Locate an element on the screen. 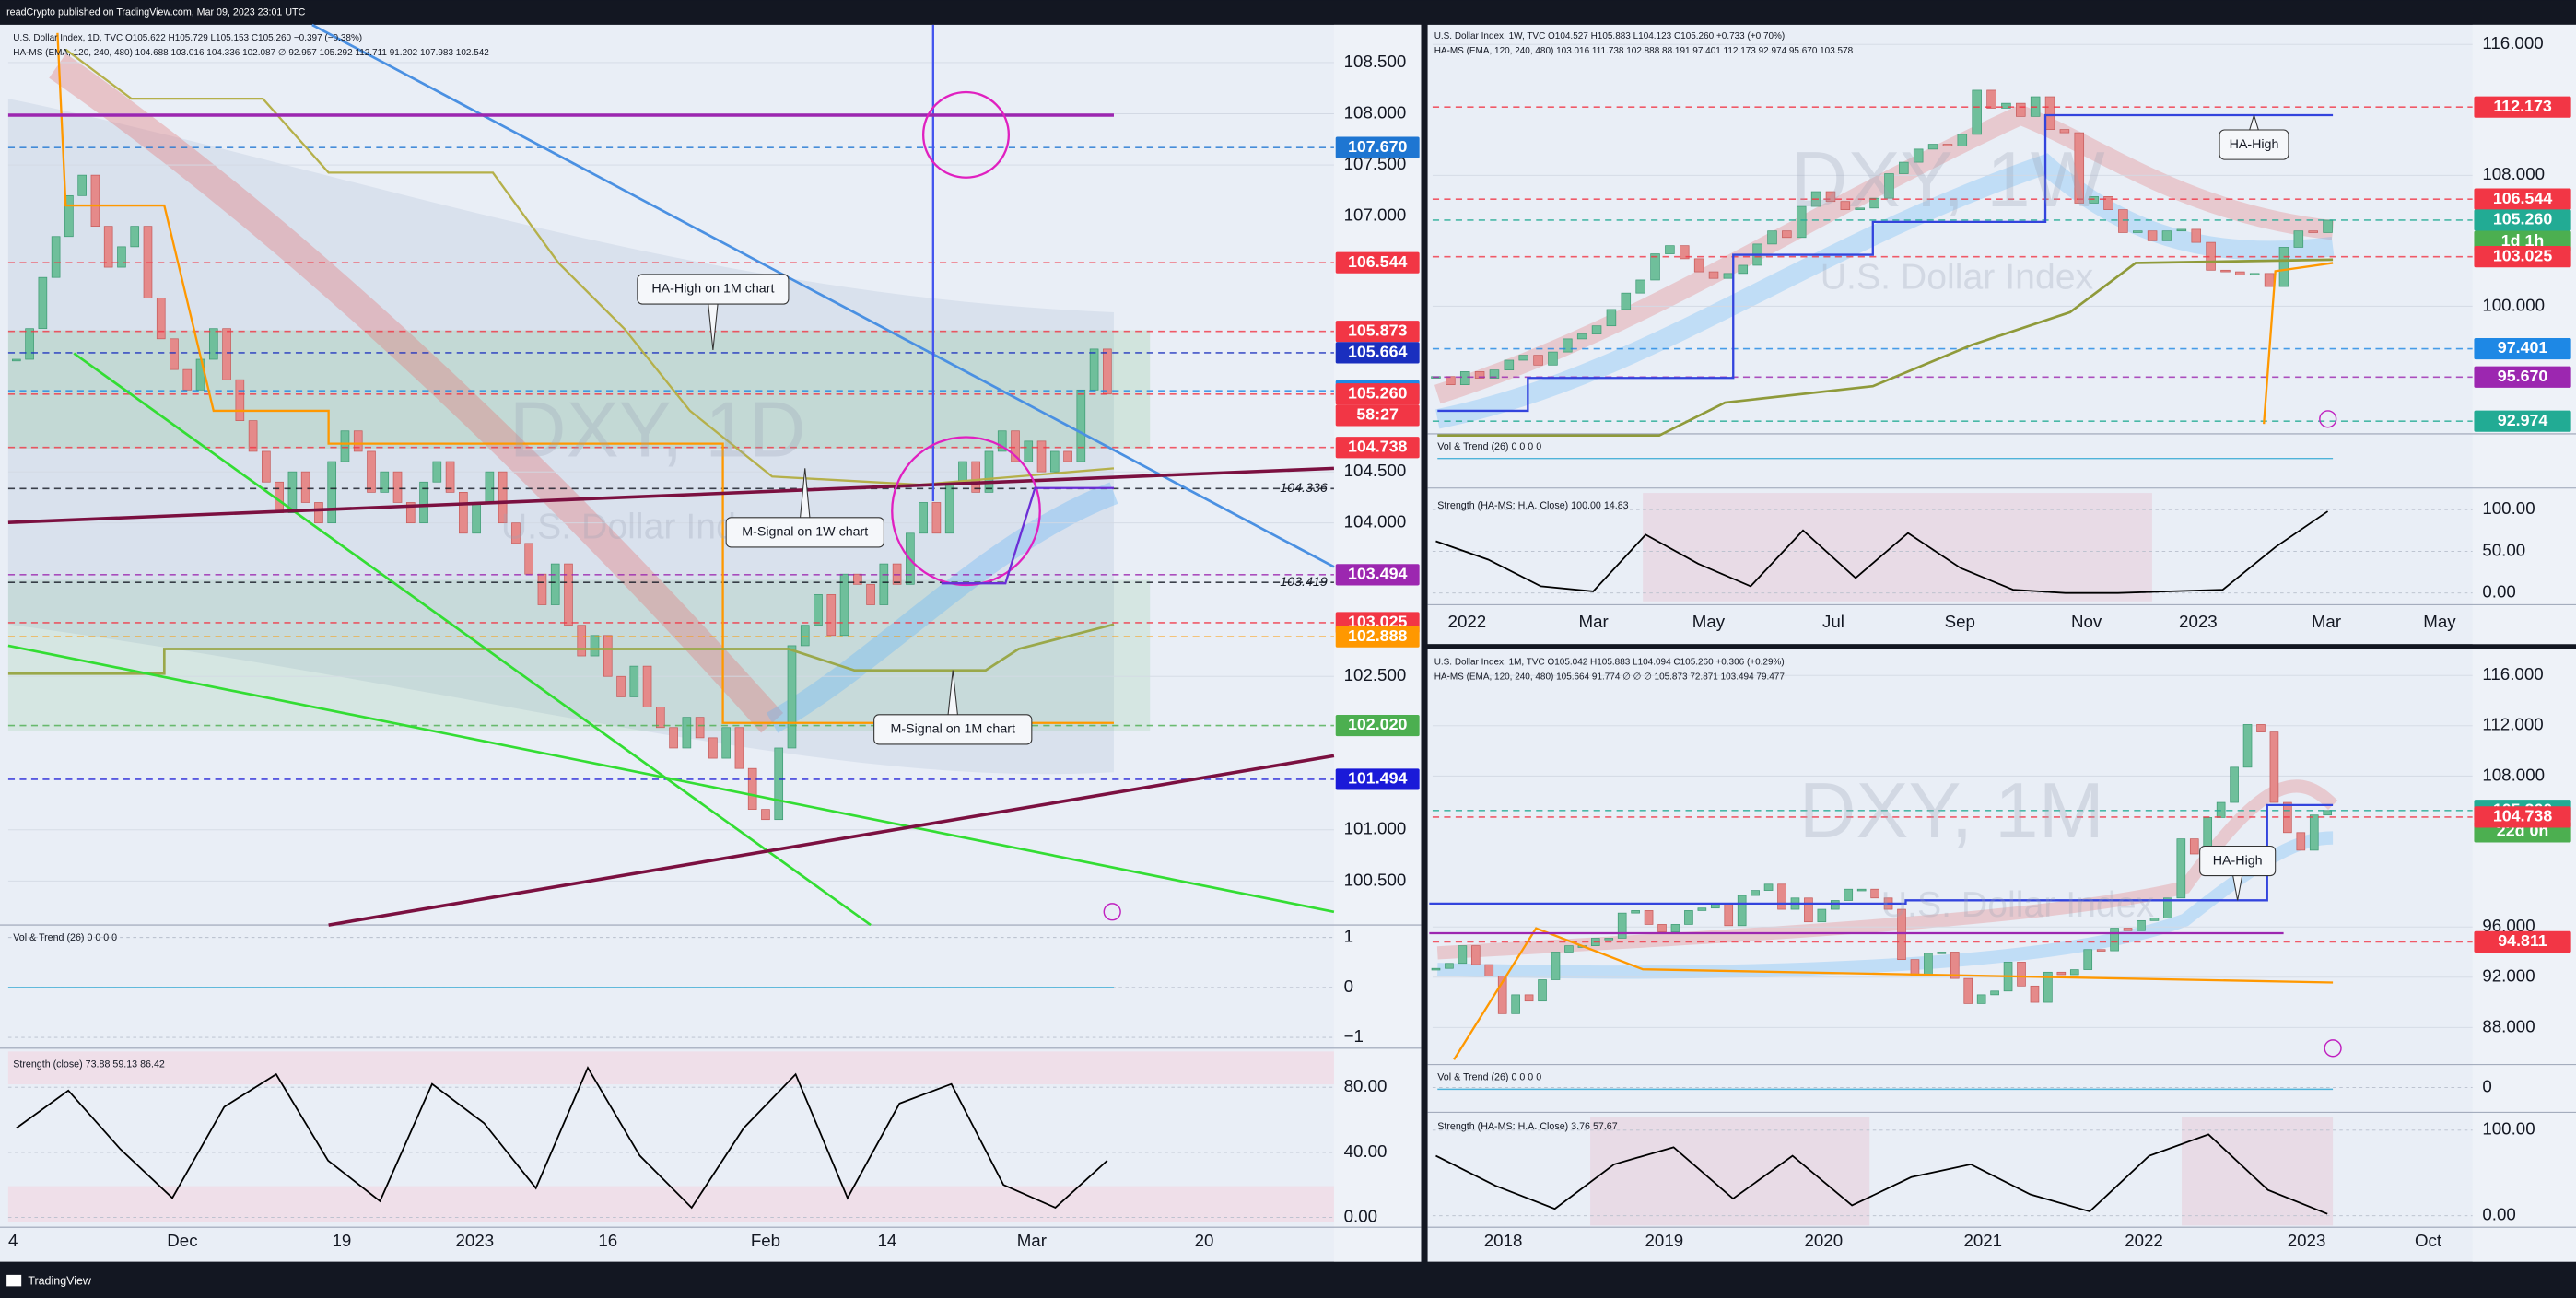  level-label: 112.173 is located at coordinates (2522, 106).